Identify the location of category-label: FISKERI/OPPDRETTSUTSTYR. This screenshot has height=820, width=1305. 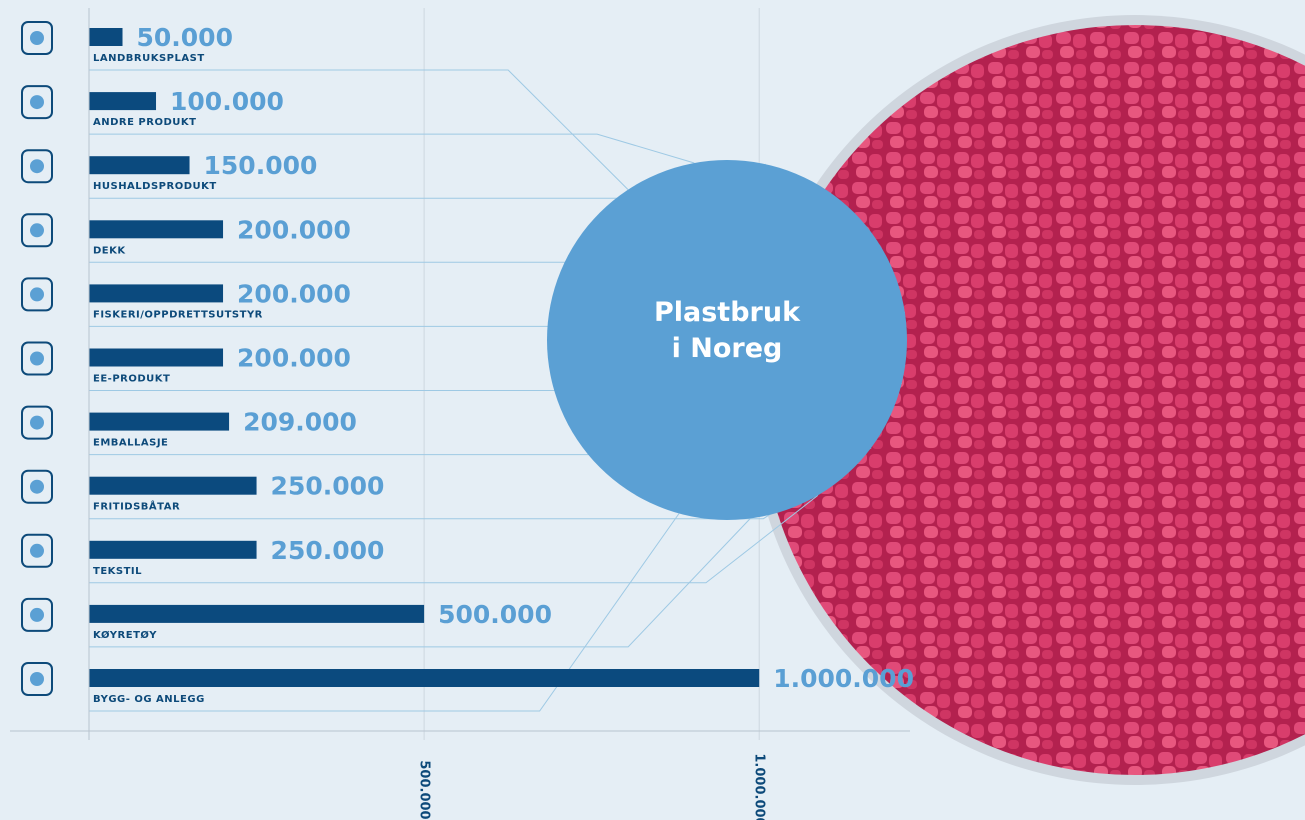
(178, 314).